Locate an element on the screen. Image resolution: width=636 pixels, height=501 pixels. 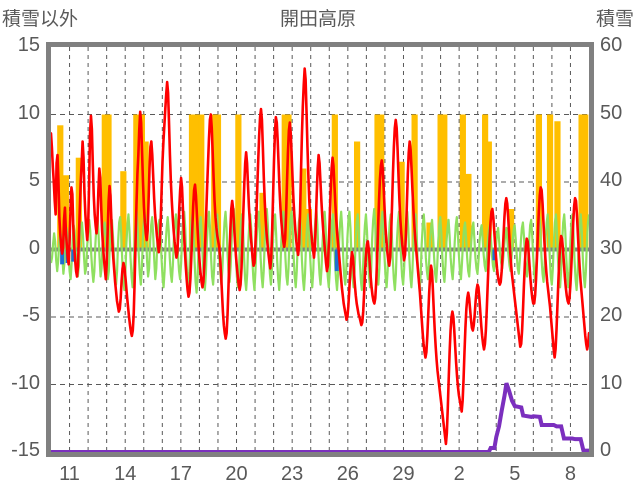
wind-series-line is located at coordinates (320, 250).